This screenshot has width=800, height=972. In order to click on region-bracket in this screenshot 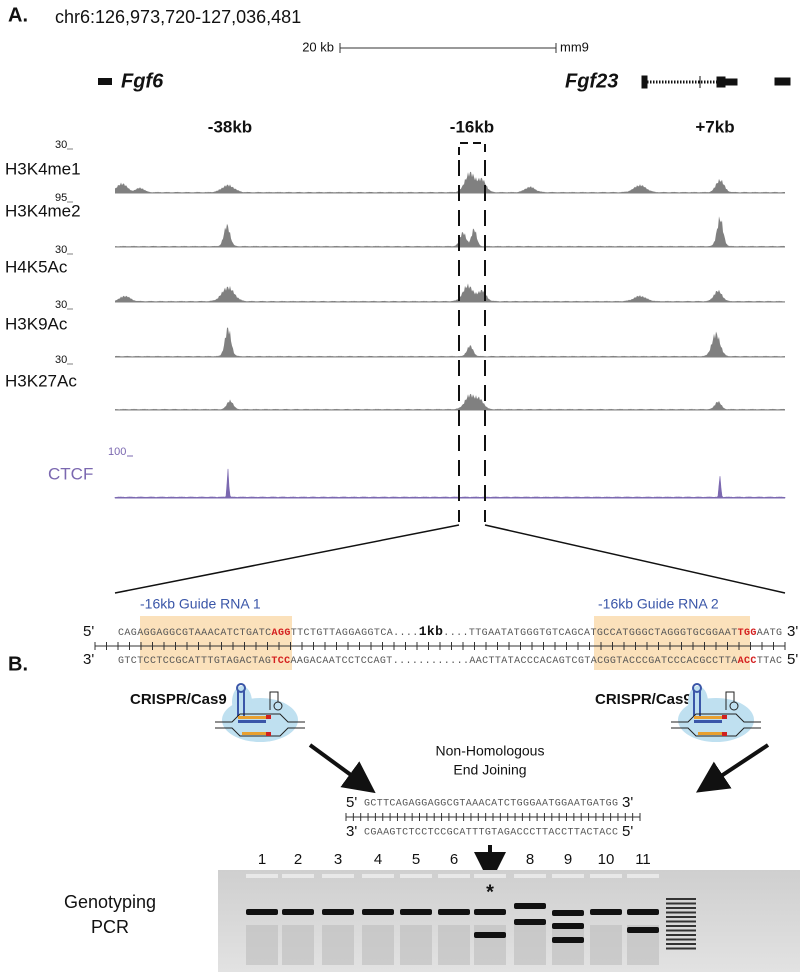, I will do `click(472, 332)`.